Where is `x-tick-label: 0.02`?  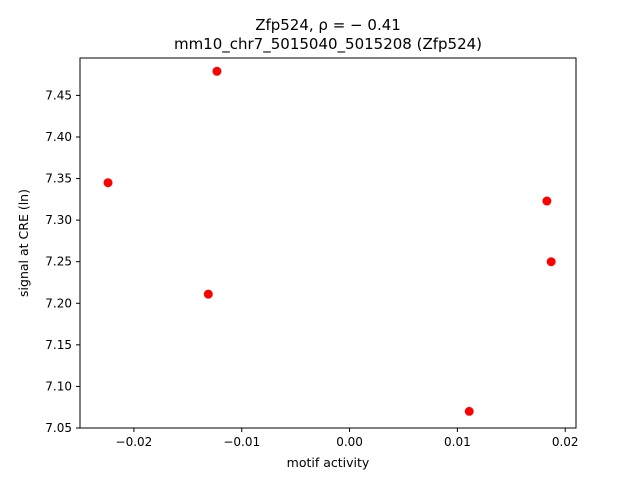
x-tick-label: 0.02 is located at coordinates (565, 442).